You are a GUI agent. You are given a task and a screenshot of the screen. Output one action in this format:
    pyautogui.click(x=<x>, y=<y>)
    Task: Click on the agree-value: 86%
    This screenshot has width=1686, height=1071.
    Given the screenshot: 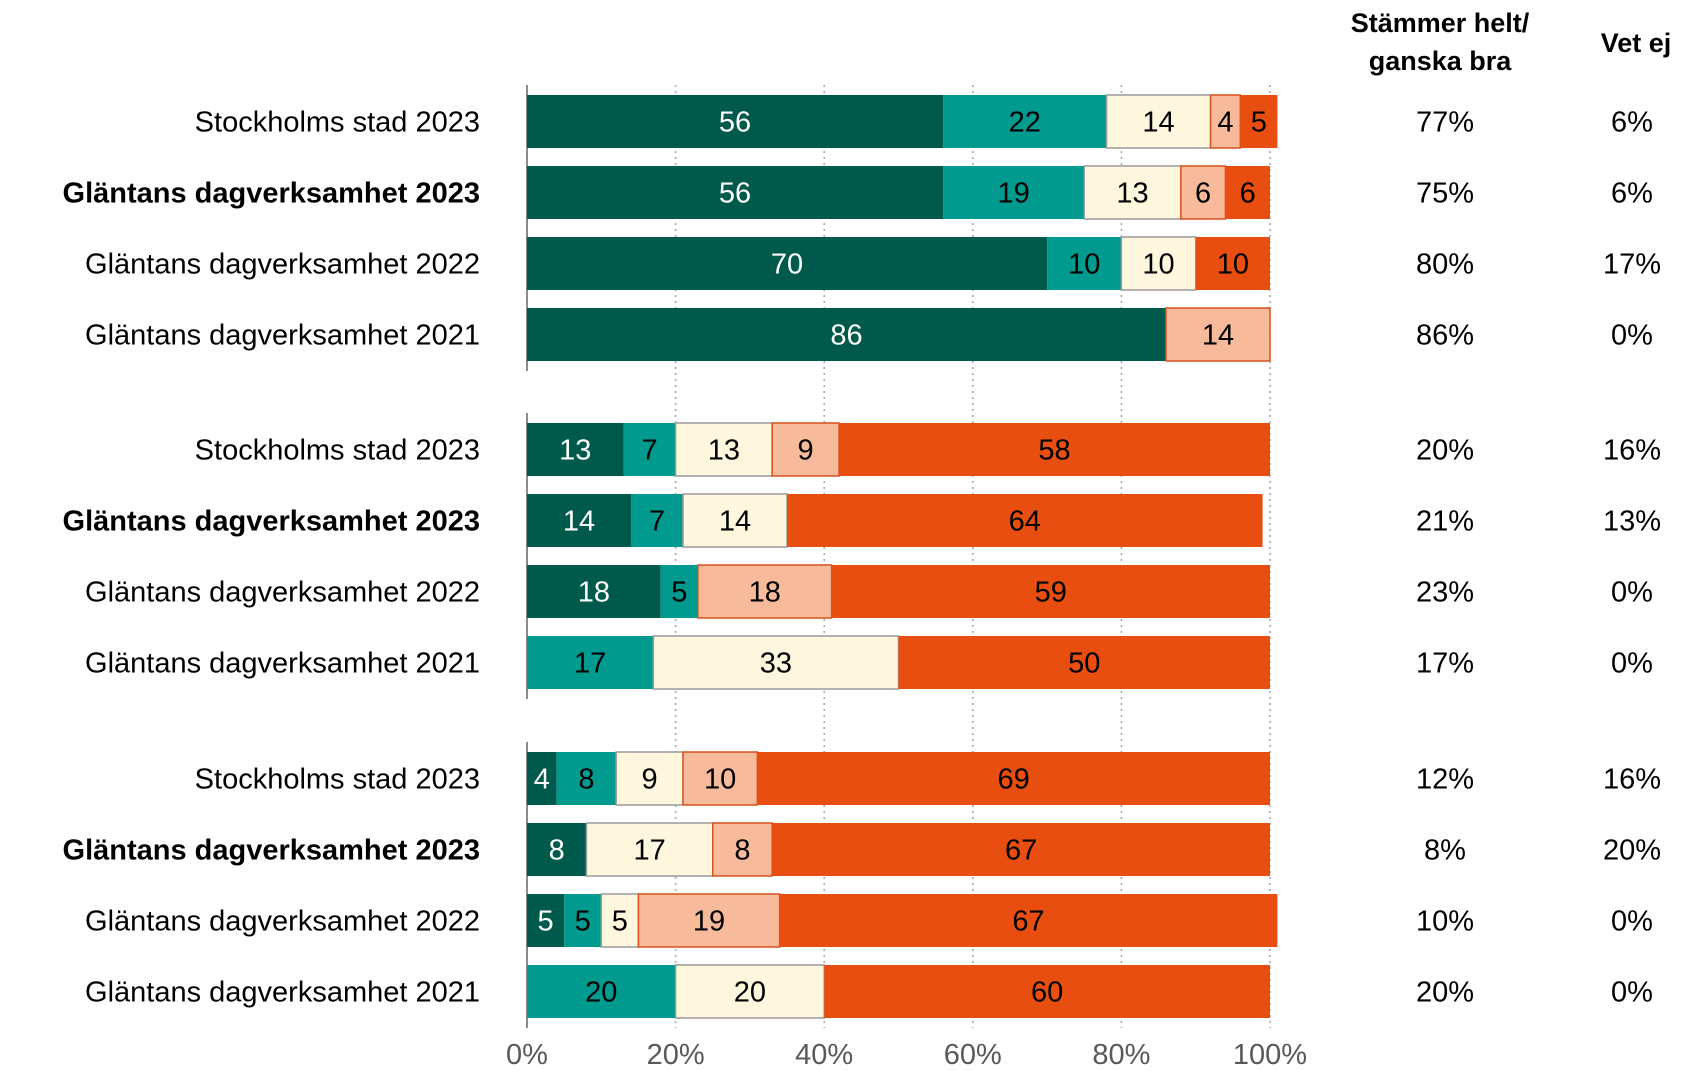 What is the action you would take?
    pyautogui.click(x=1445, y=336)
    